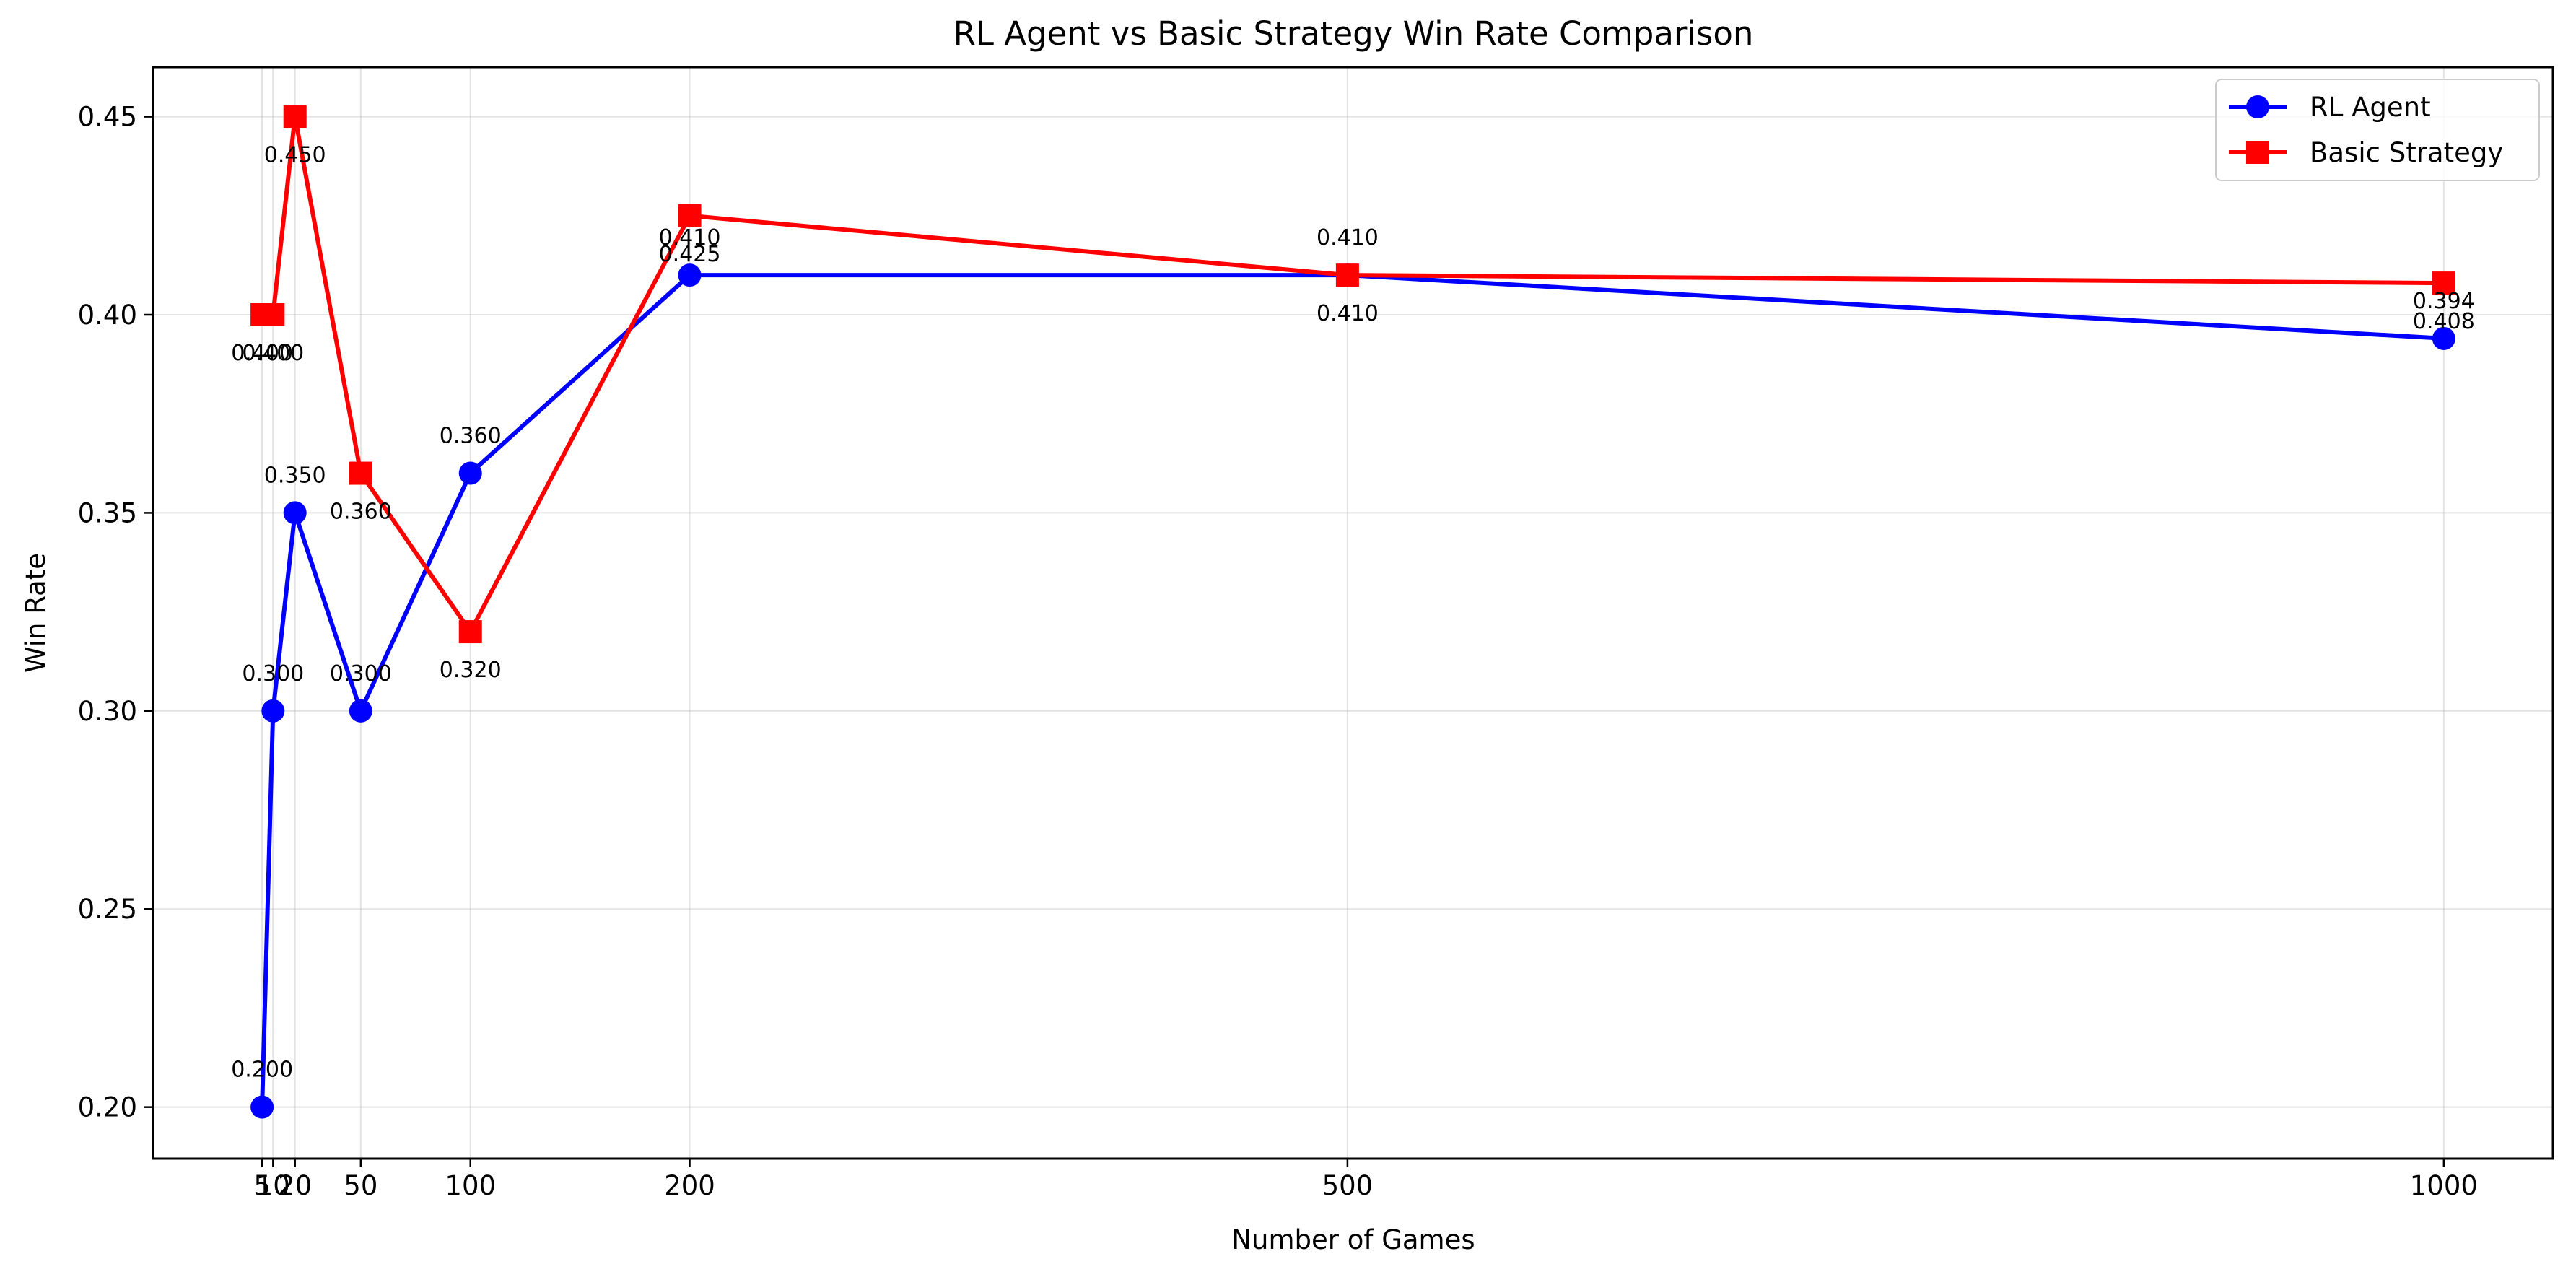  I want to click on x-tick-label: 200, so click(689, 1185).